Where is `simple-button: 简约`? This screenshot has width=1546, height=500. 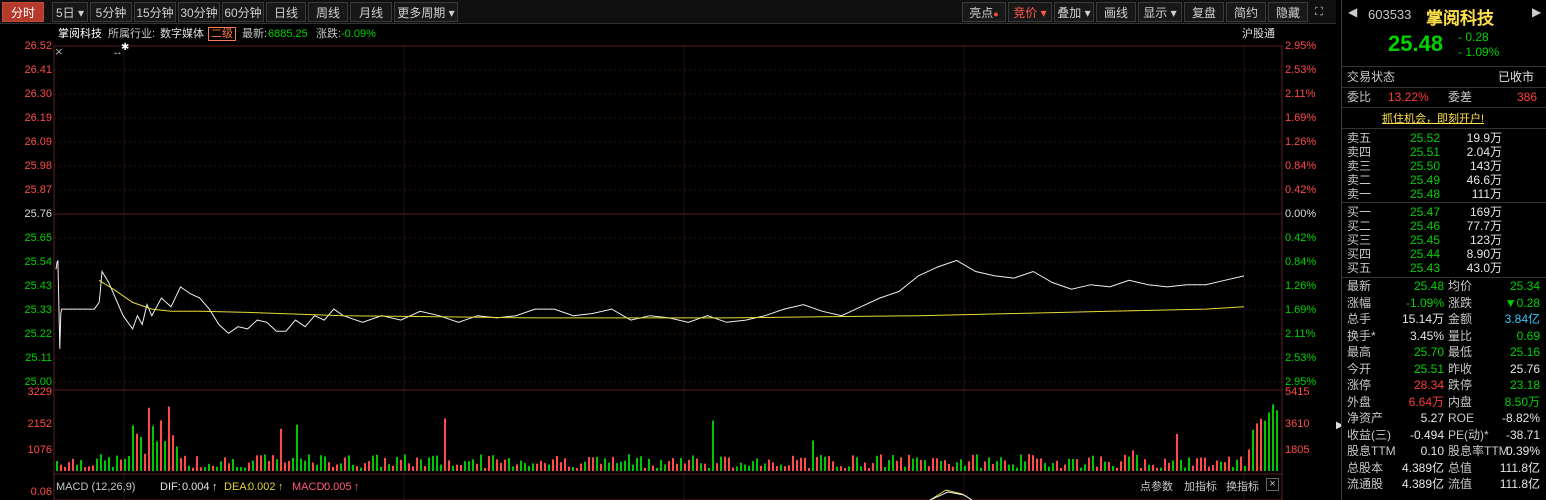
simple-button: 简约 is located at coordinates (1246, 12).